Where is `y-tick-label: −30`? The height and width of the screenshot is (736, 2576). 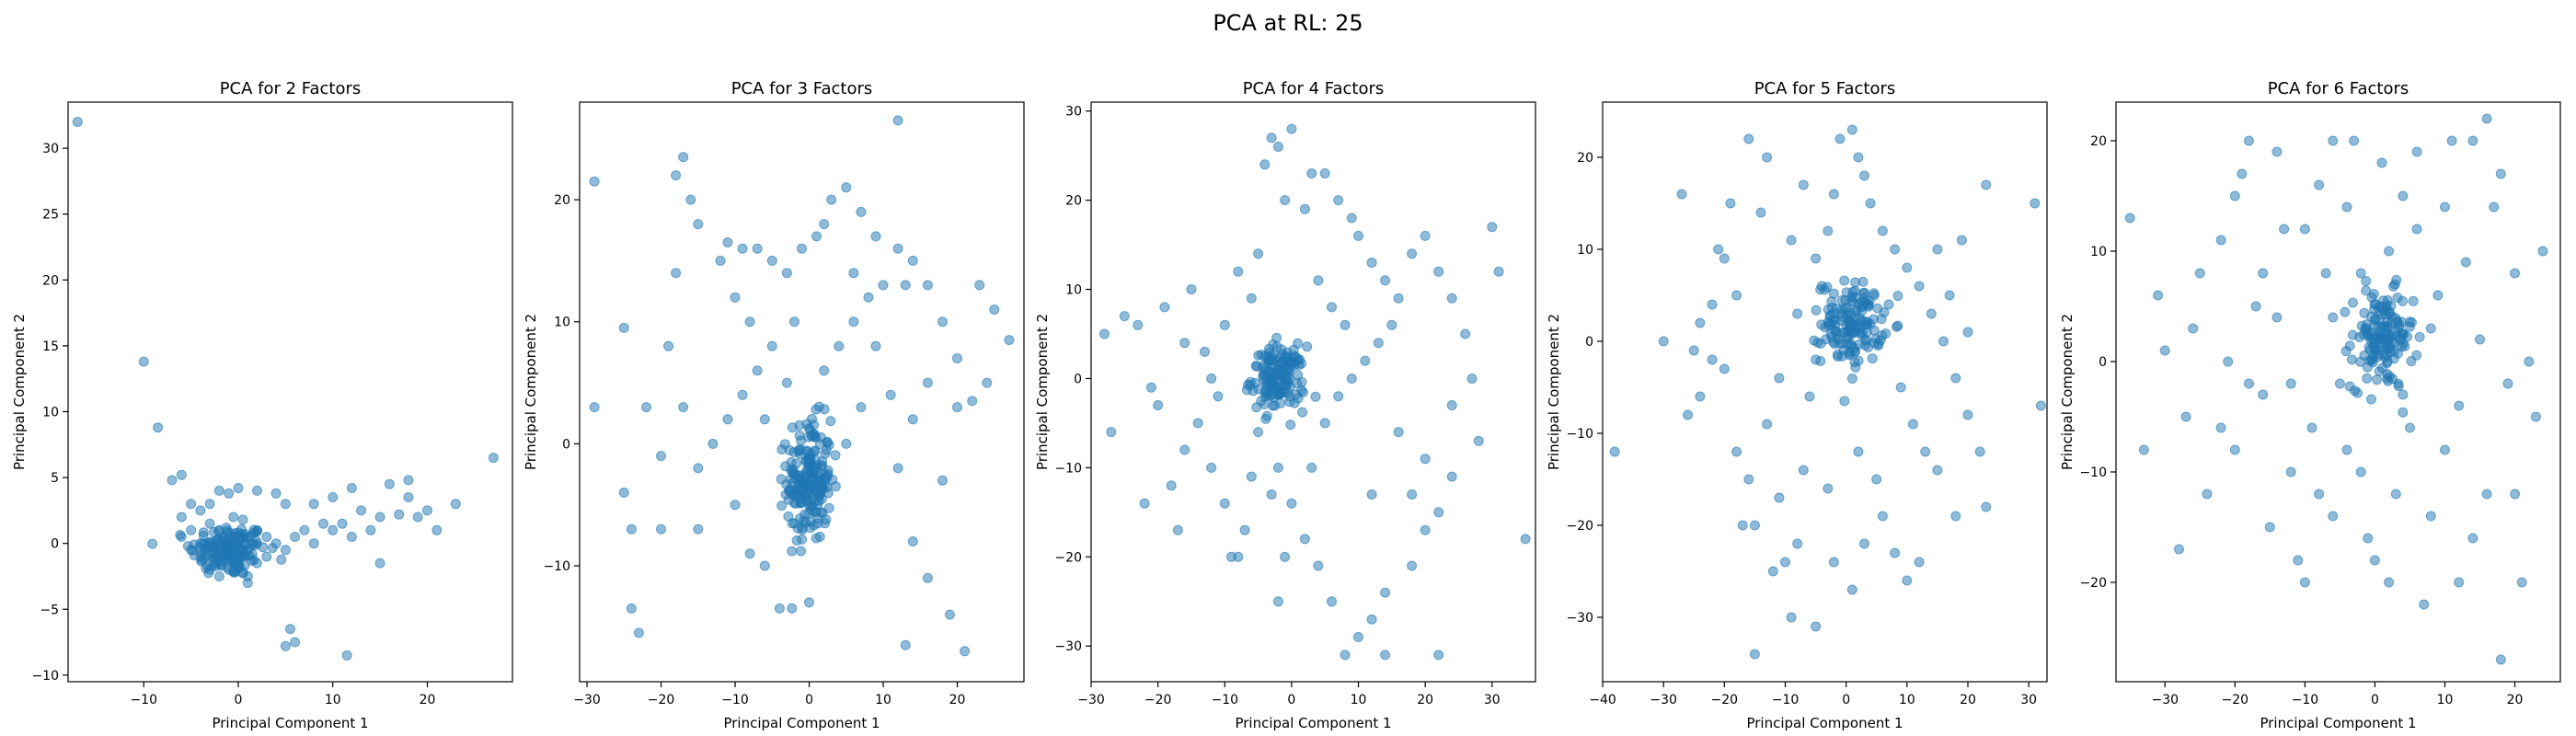 y-tick-label: −30 is located at coordinates (1068, 646).